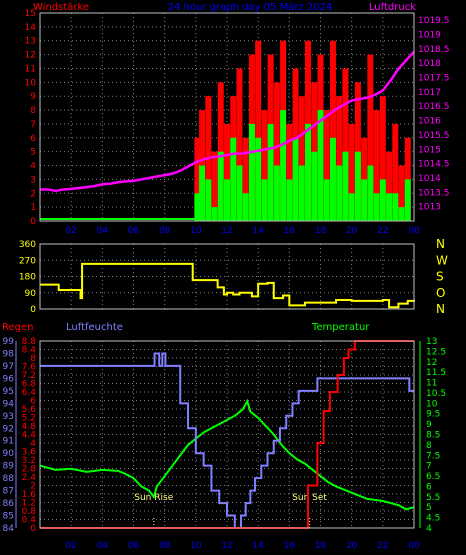 This screenshot has height=555, width=466. What do you see at coordinates (165, 231) in the screenshot?
I see `panel1-x-tick: 08` at bounding box center [165, 231].